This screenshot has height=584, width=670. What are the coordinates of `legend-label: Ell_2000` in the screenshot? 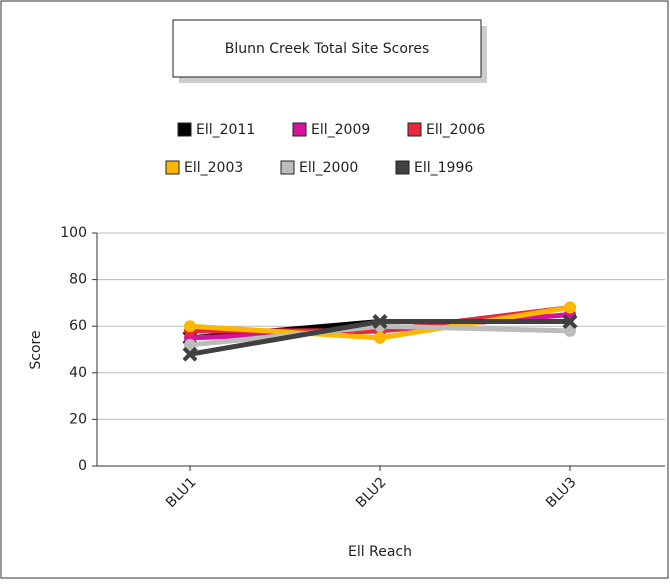 It's located at (328, 168).